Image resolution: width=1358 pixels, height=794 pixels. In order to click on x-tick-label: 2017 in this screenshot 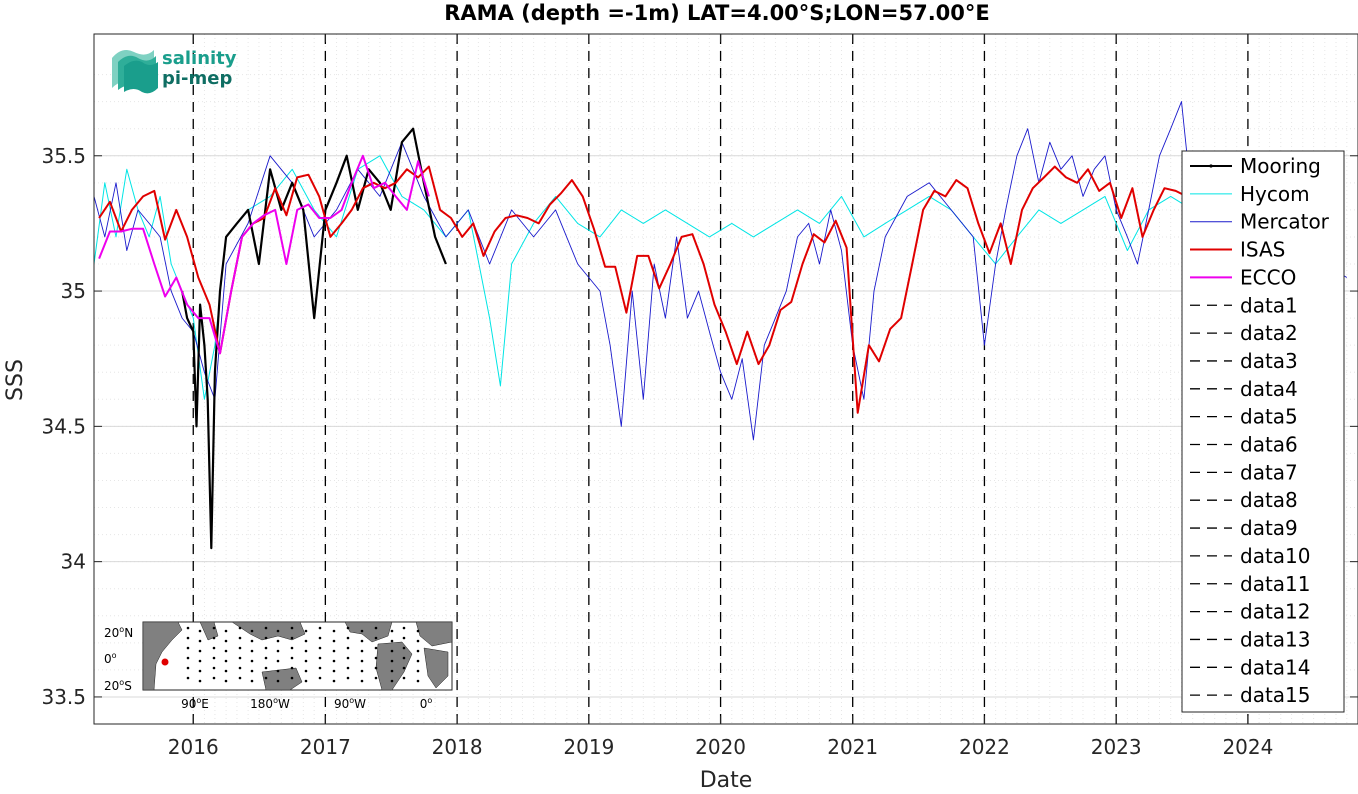, I will do `click(325, 747)`.